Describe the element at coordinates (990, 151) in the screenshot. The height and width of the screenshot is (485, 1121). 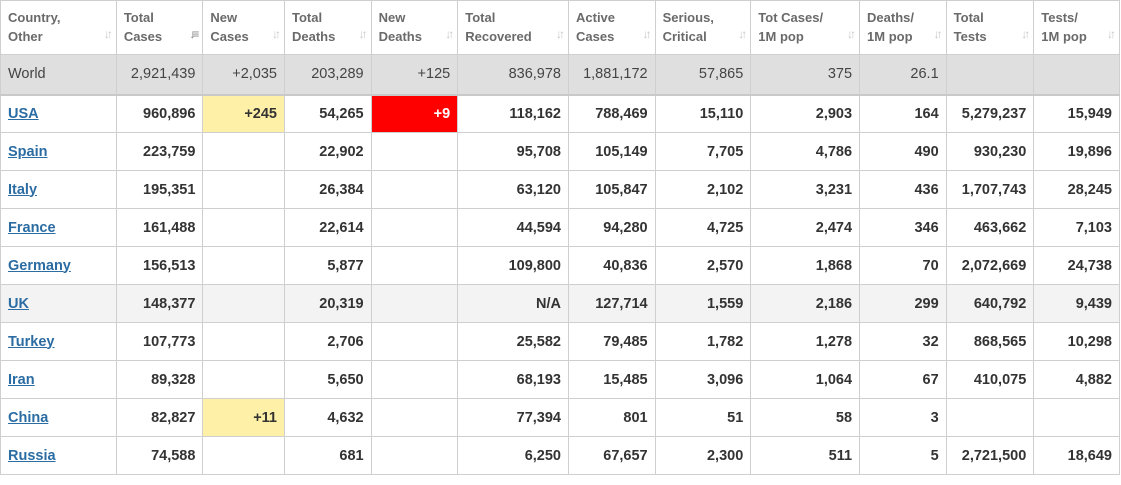
I see `cell-total-tests: 930,230` at that location.